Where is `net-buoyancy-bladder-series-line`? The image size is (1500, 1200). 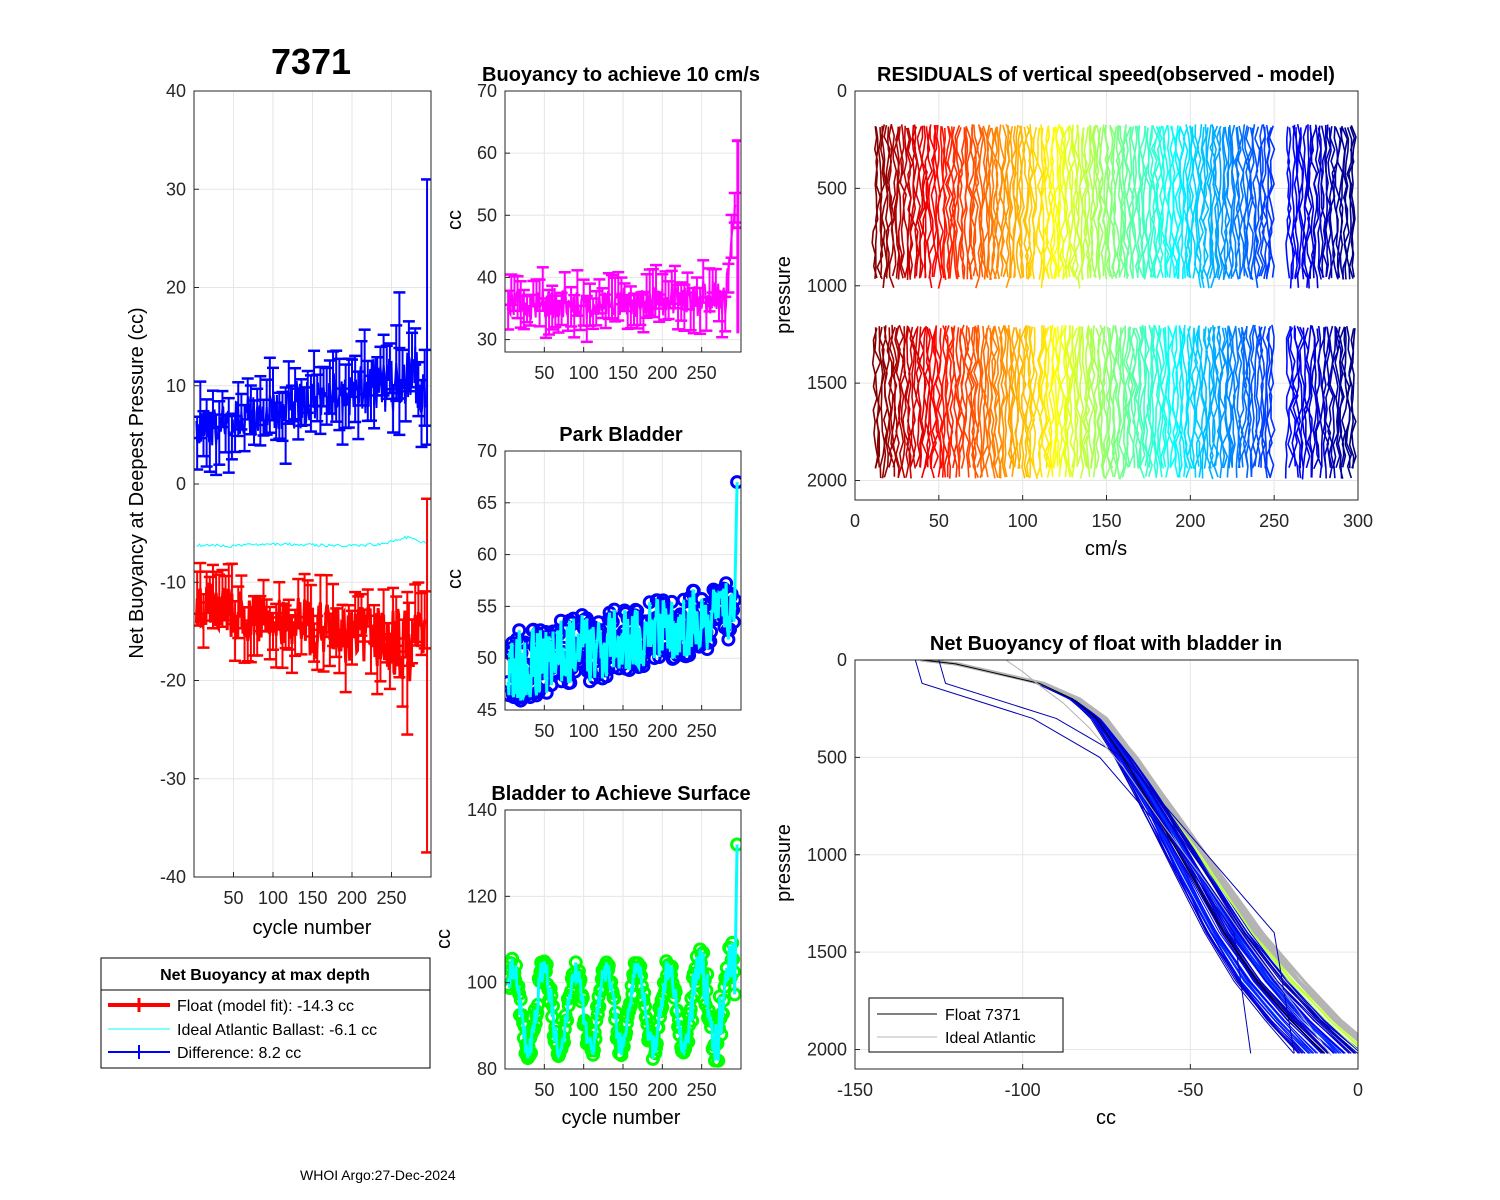 net-buoyancy-bladder-series-line is located at coordinates (1168, 858).